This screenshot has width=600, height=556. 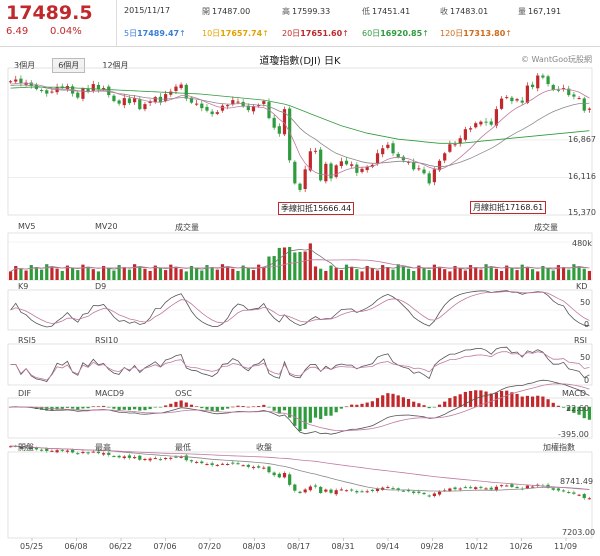 I want to click on x-tick-label: 10/26, so click(x=521, y=546).